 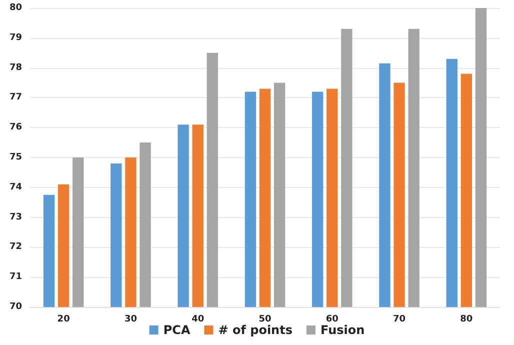 What do you see at coordinates (15, 307) in the screenshot?
I see `y-tick-label: 70` at bounding box center [15, 307].